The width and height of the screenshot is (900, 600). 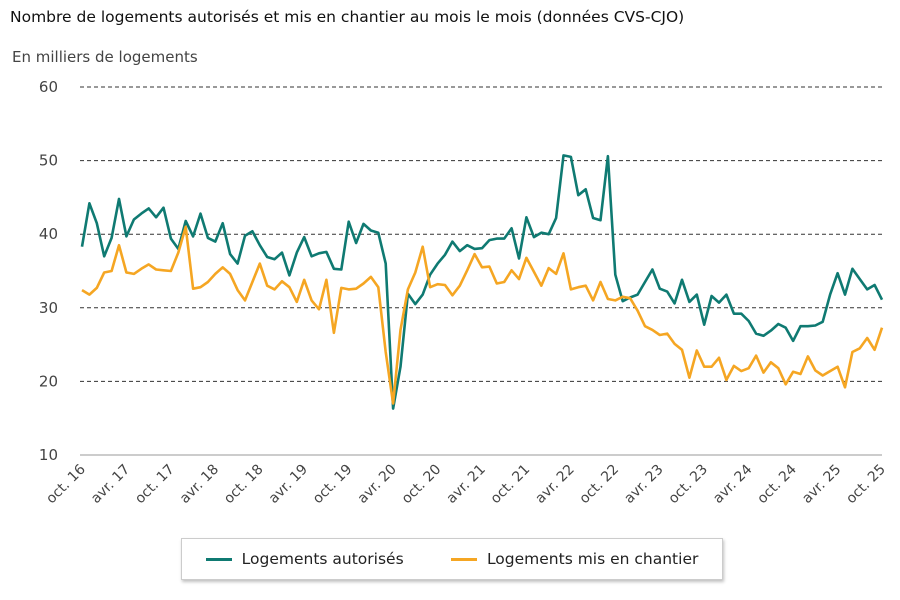 I want to click on x-tick-label: avr. 22, so click(x=554, y=484).